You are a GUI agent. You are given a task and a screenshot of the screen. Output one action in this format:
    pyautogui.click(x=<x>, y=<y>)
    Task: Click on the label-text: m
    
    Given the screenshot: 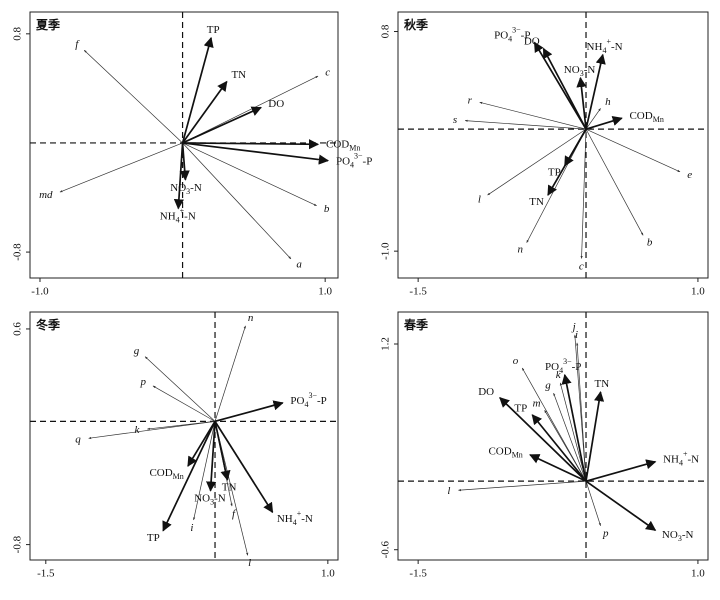 What is the action you would take?
    pyautogui.click(x=537, y=403)
    